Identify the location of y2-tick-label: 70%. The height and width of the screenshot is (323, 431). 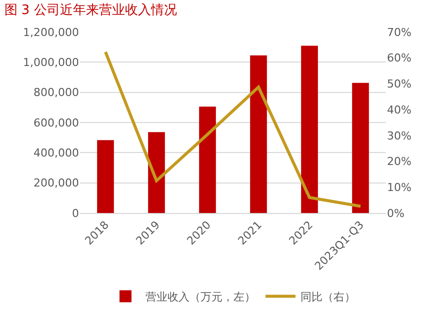
(399, 32).